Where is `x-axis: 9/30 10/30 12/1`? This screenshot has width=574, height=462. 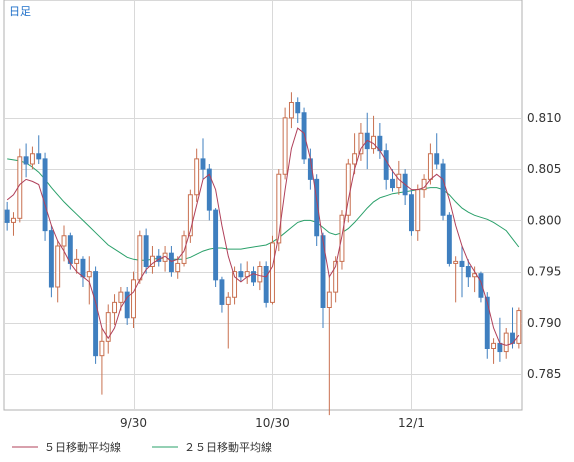 x-axis: 9/30 10/30 12/1 is located at coordinates (272, 423).